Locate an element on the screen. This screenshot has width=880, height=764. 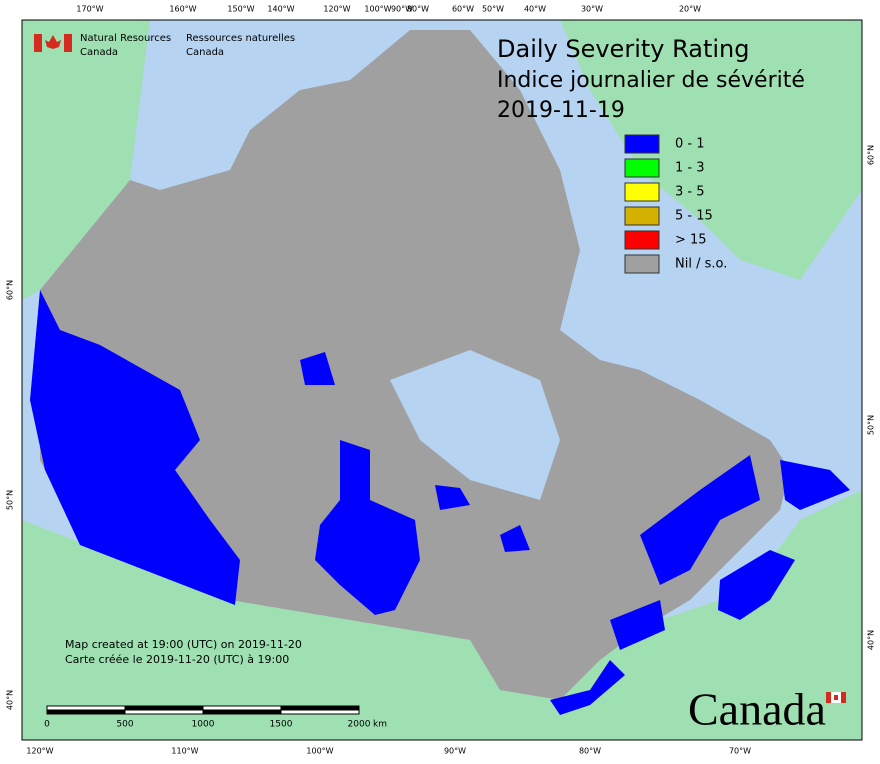
wordmark-flag is located at coordinates (836, 697).